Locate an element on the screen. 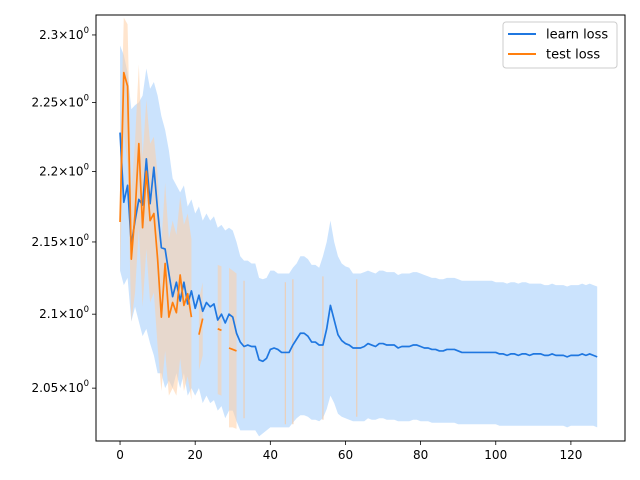  y-tick-label: 2.3×100 is located at coordinates (64, 34).